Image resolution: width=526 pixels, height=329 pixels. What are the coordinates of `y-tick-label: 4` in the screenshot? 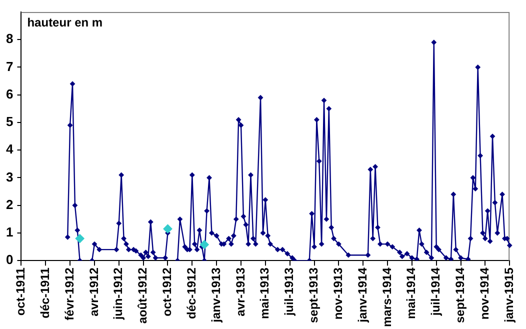 It's located at (10, 149).